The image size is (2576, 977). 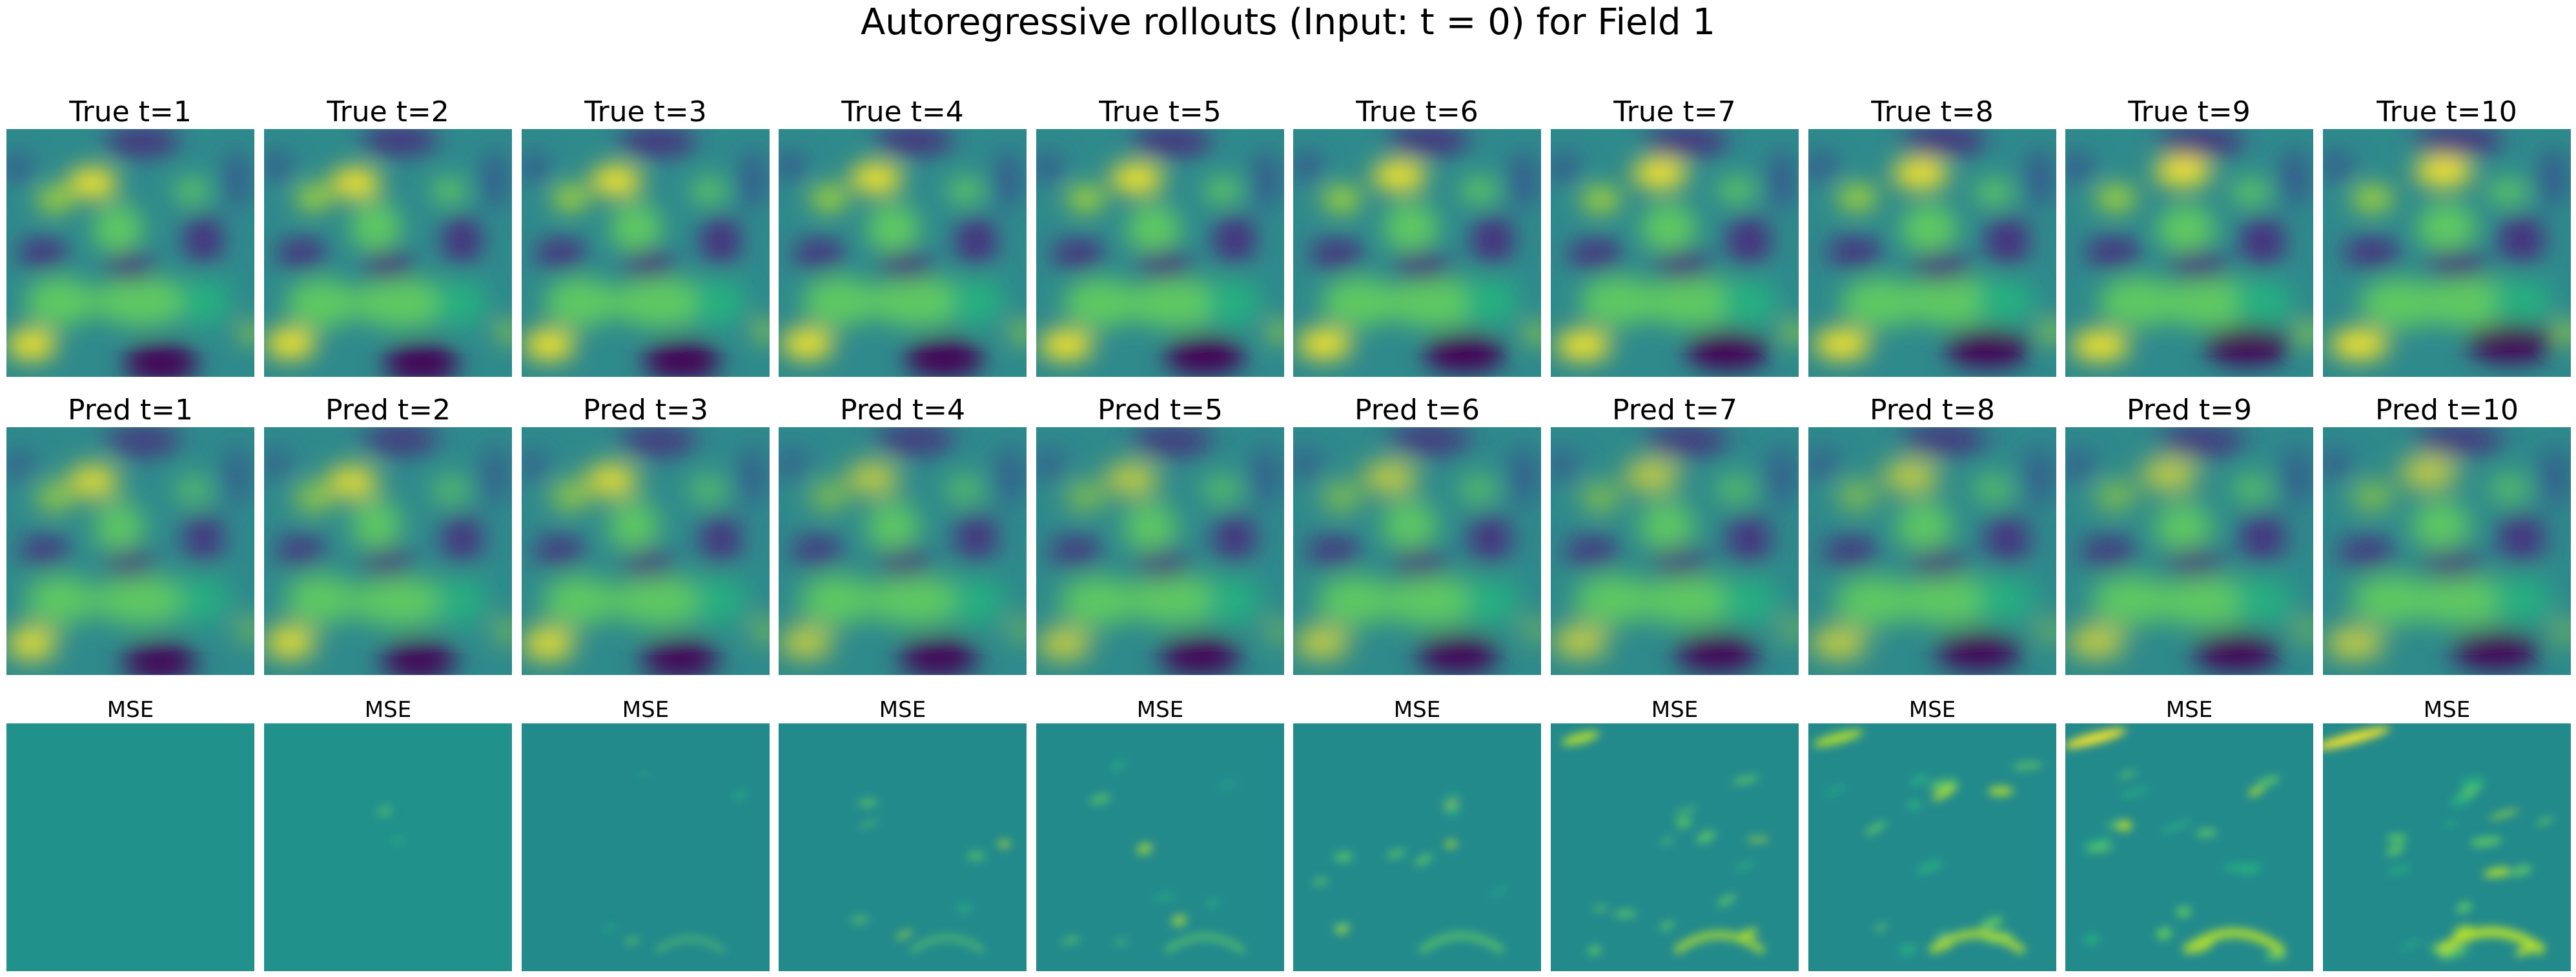 What do you see at coordinates (1160, 253) in the screenshot?
I see `true-field-image` at bounding box center [1160, 253].